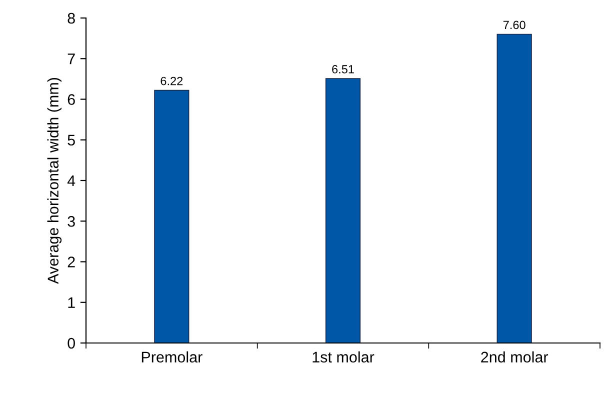 The width and height of the screenshot is (616, 401). I want to click on x-tick-label: 2nd molar, so click(514, 357).